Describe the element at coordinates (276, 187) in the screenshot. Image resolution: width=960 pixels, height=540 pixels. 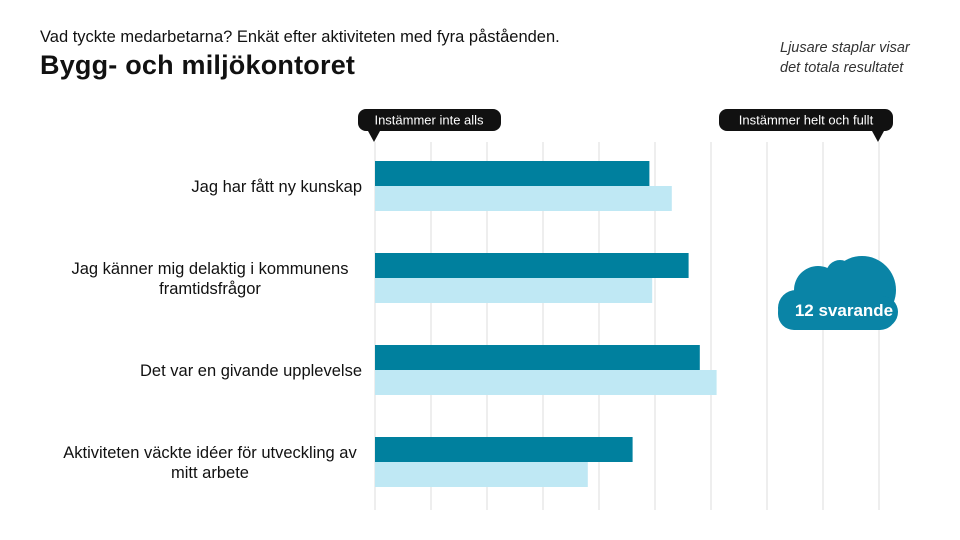
I see `category-label: Jag har fått ny kunskap` at that location.